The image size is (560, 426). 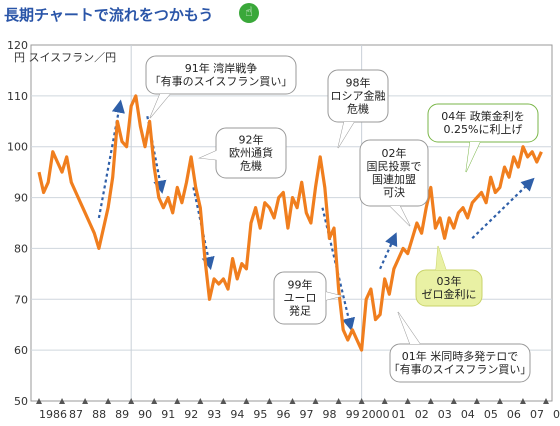 What do you see at coordinates (53, 414) in the screenshot?
I see `x-tick-label: 1986` at bounding box center [53, 414].